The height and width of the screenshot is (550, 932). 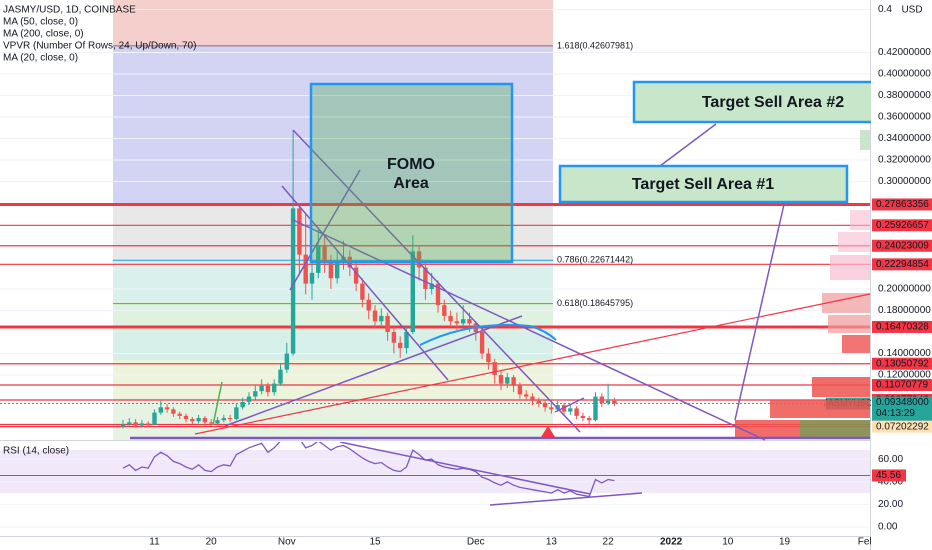 I want to click on y-tick-label: 0.34000000, so click(x=904, y=138).